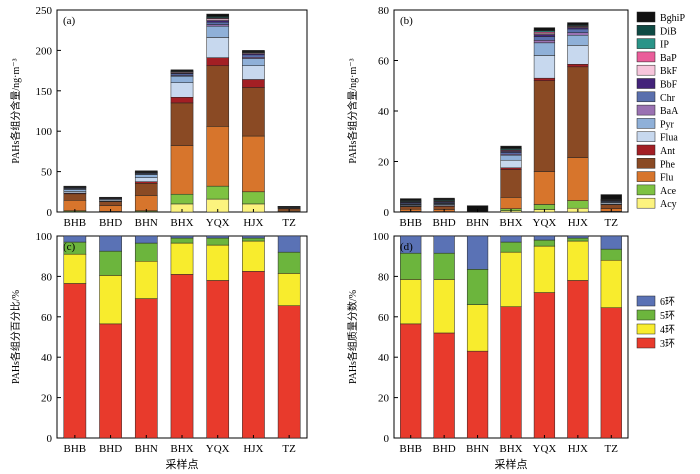 This screenshot has width=700, height=474. Describe the element at coordinates (667, 302) in the screenshot. I see `legend-label-ring-1: 6环` at that location.